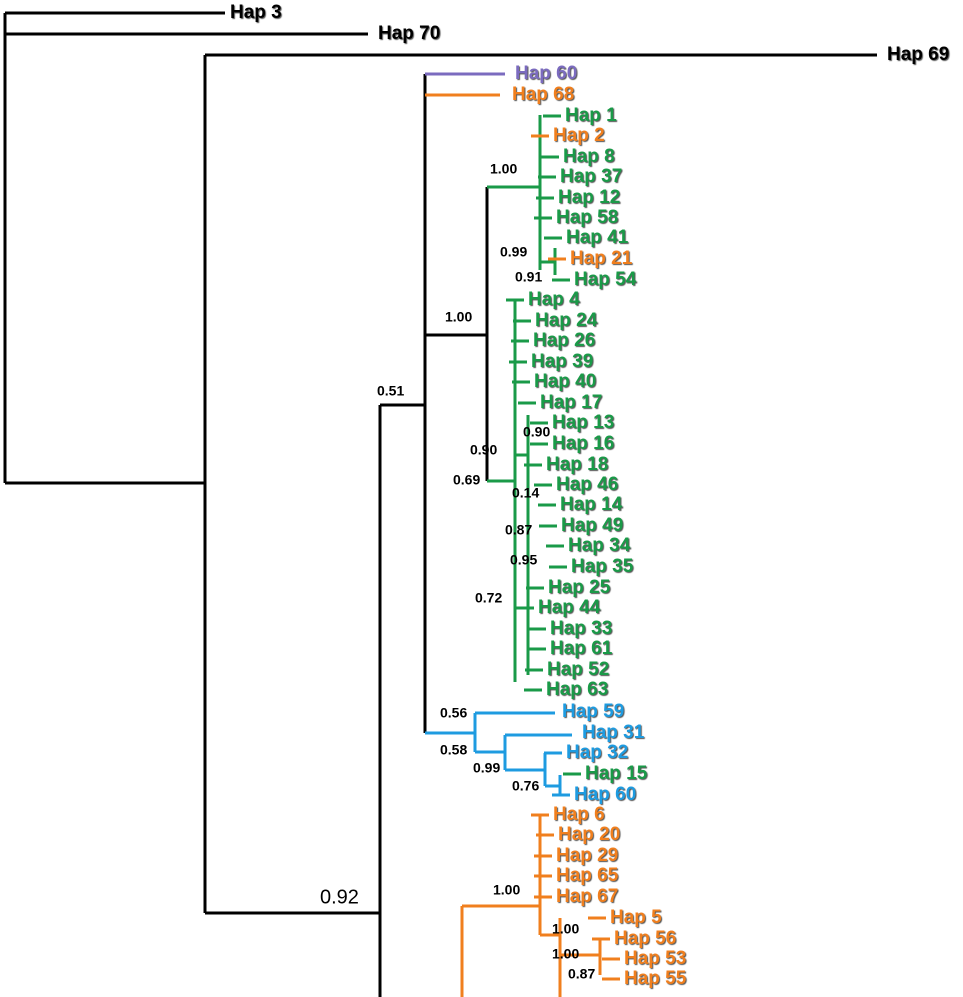  What do you see at coordinates (583, 443) in the screenshot?
I see `leaf-label: Hap 16` at bounding box center [583, 443].